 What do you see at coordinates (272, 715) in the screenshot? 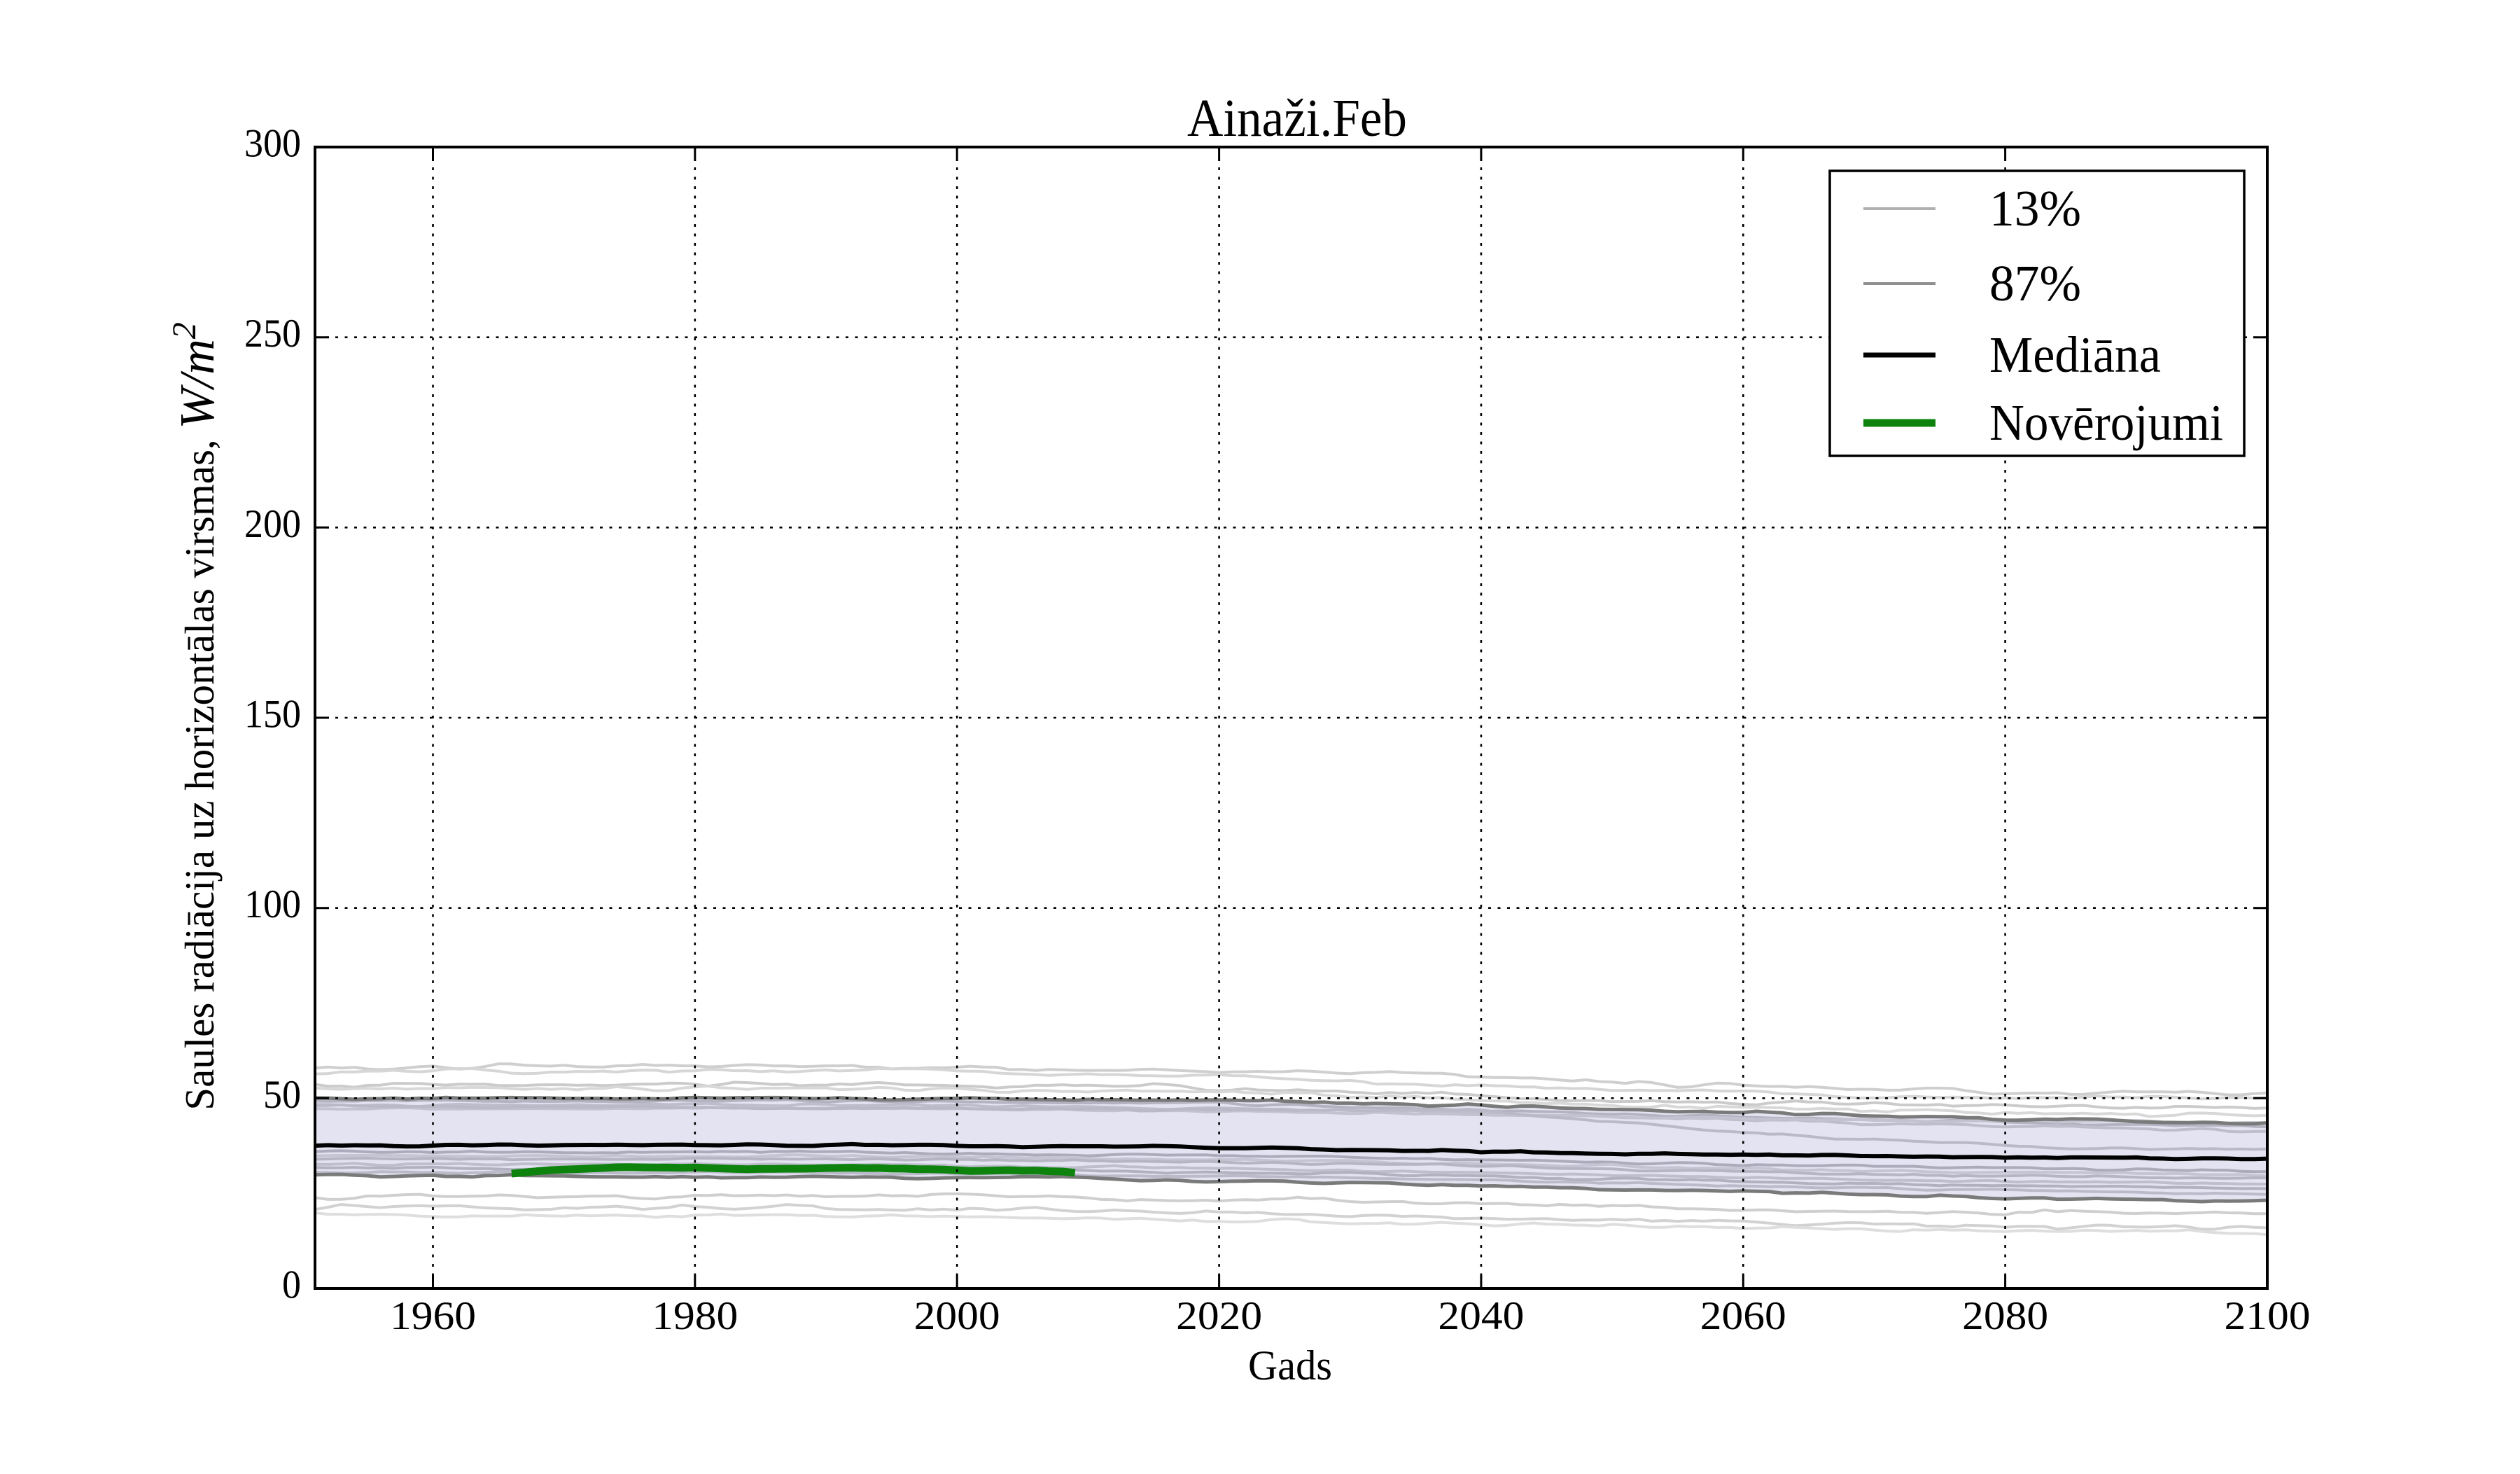
I see `svg-text: 150` at bounding box center [272, 715].